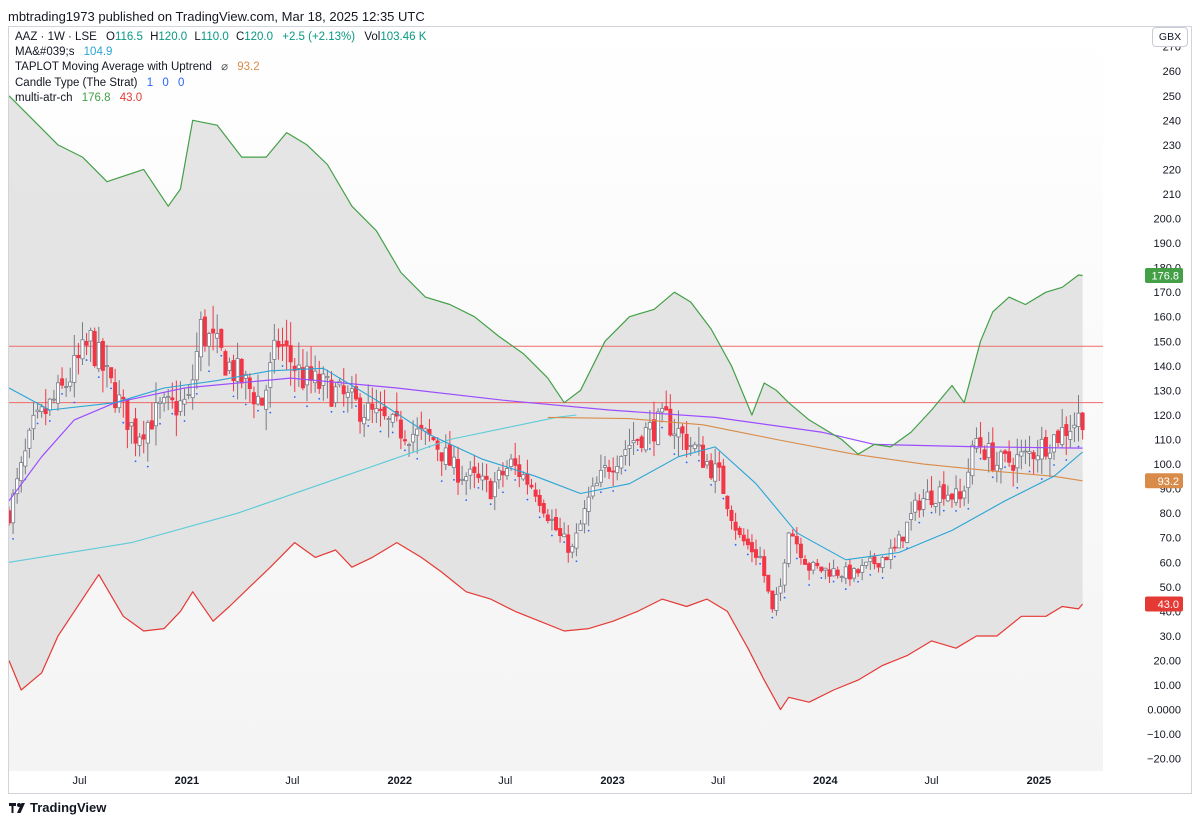 This screenshot has height=822, width=1200. Describe the element at coordinates (45, 52) in the screenshot. I see `legend-ma-name: MA&#039;s` at that location.